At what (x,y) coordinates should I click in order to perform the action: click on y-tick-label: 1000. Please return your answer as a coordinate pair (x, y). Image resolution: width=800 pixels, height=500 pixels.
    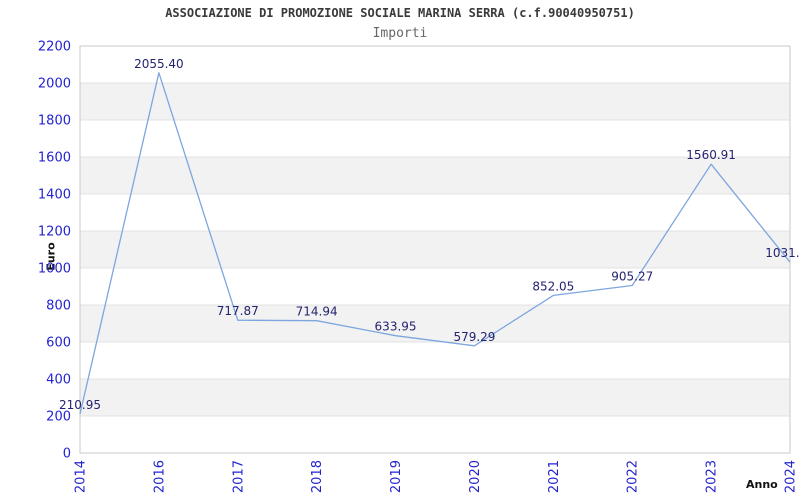
    Looking at the image, I should click on (54, 269).